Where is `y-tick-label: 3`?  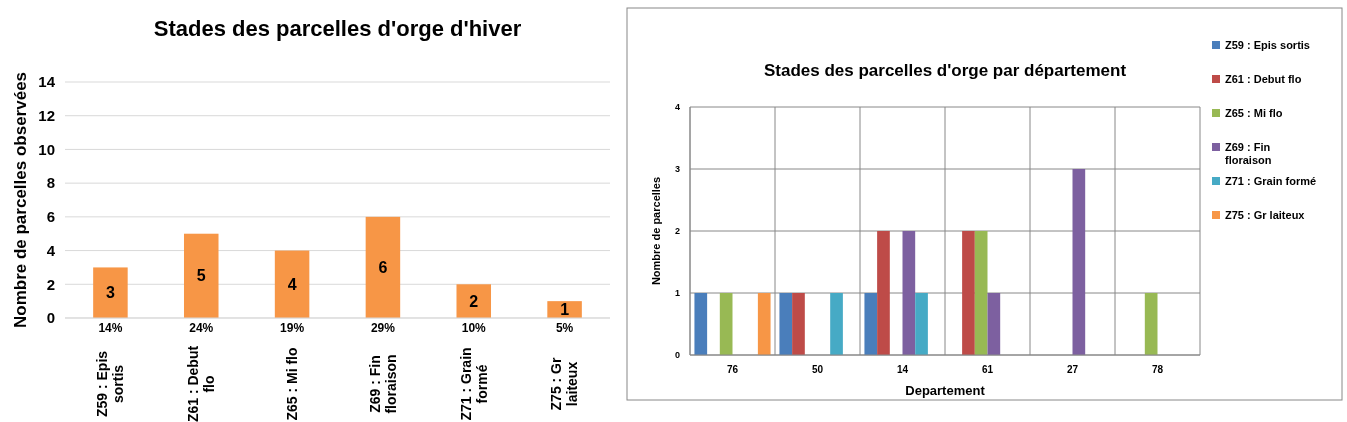 y-tick-label: 3 is located at coordinates (677, 169).